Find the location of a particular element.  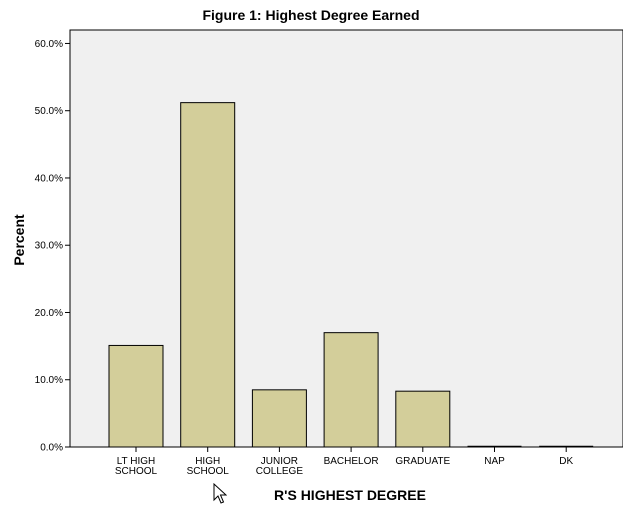

mouse-pointer-icon is located at coordinates (220, 493).